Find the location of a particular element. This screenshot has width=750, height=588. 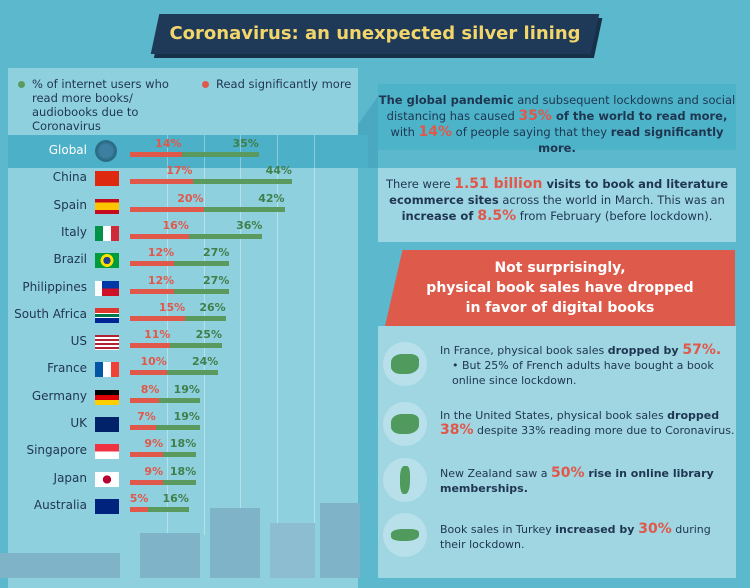

bar-green-us is located at coordinates (176, 346).